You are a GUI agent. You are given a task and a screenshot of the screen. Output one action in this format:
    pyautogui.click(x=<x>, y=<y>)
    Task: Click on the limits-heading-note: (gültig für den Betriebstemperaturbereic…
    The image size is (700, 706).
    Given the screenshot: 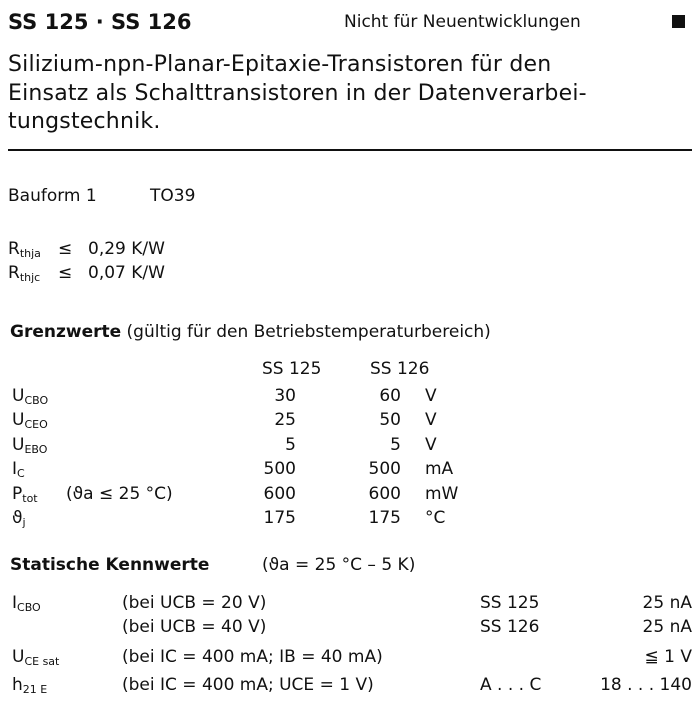 What is the action you would take?
    pyautogui.click(x=308, y=332)
    